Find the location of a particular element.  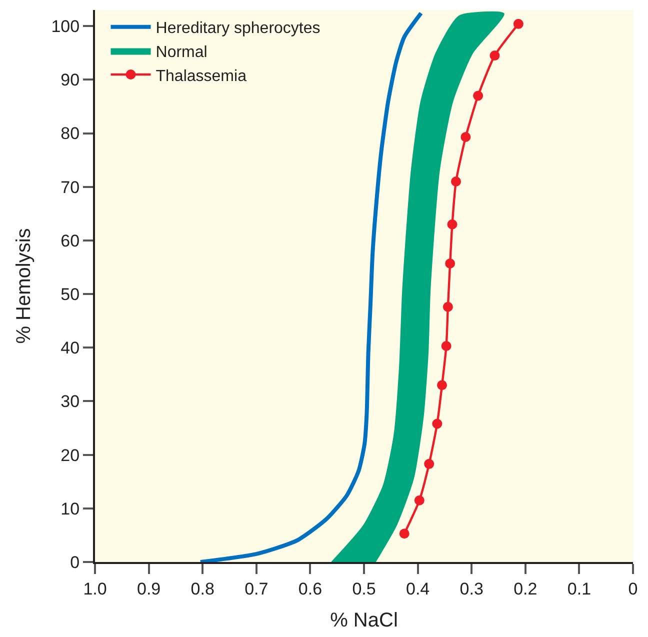

y-axis-title: % Hemolysis is located at coordinates (24, 286).